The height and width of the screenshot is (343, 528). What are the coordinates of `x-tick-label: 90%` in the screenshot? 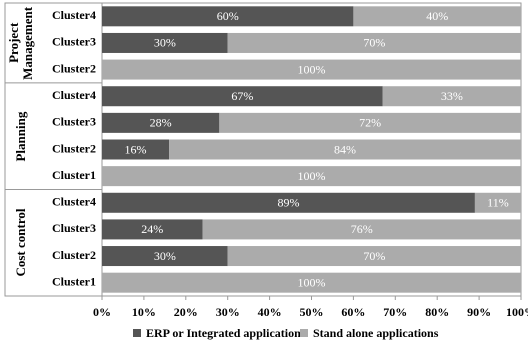 It's located at (479, 312).